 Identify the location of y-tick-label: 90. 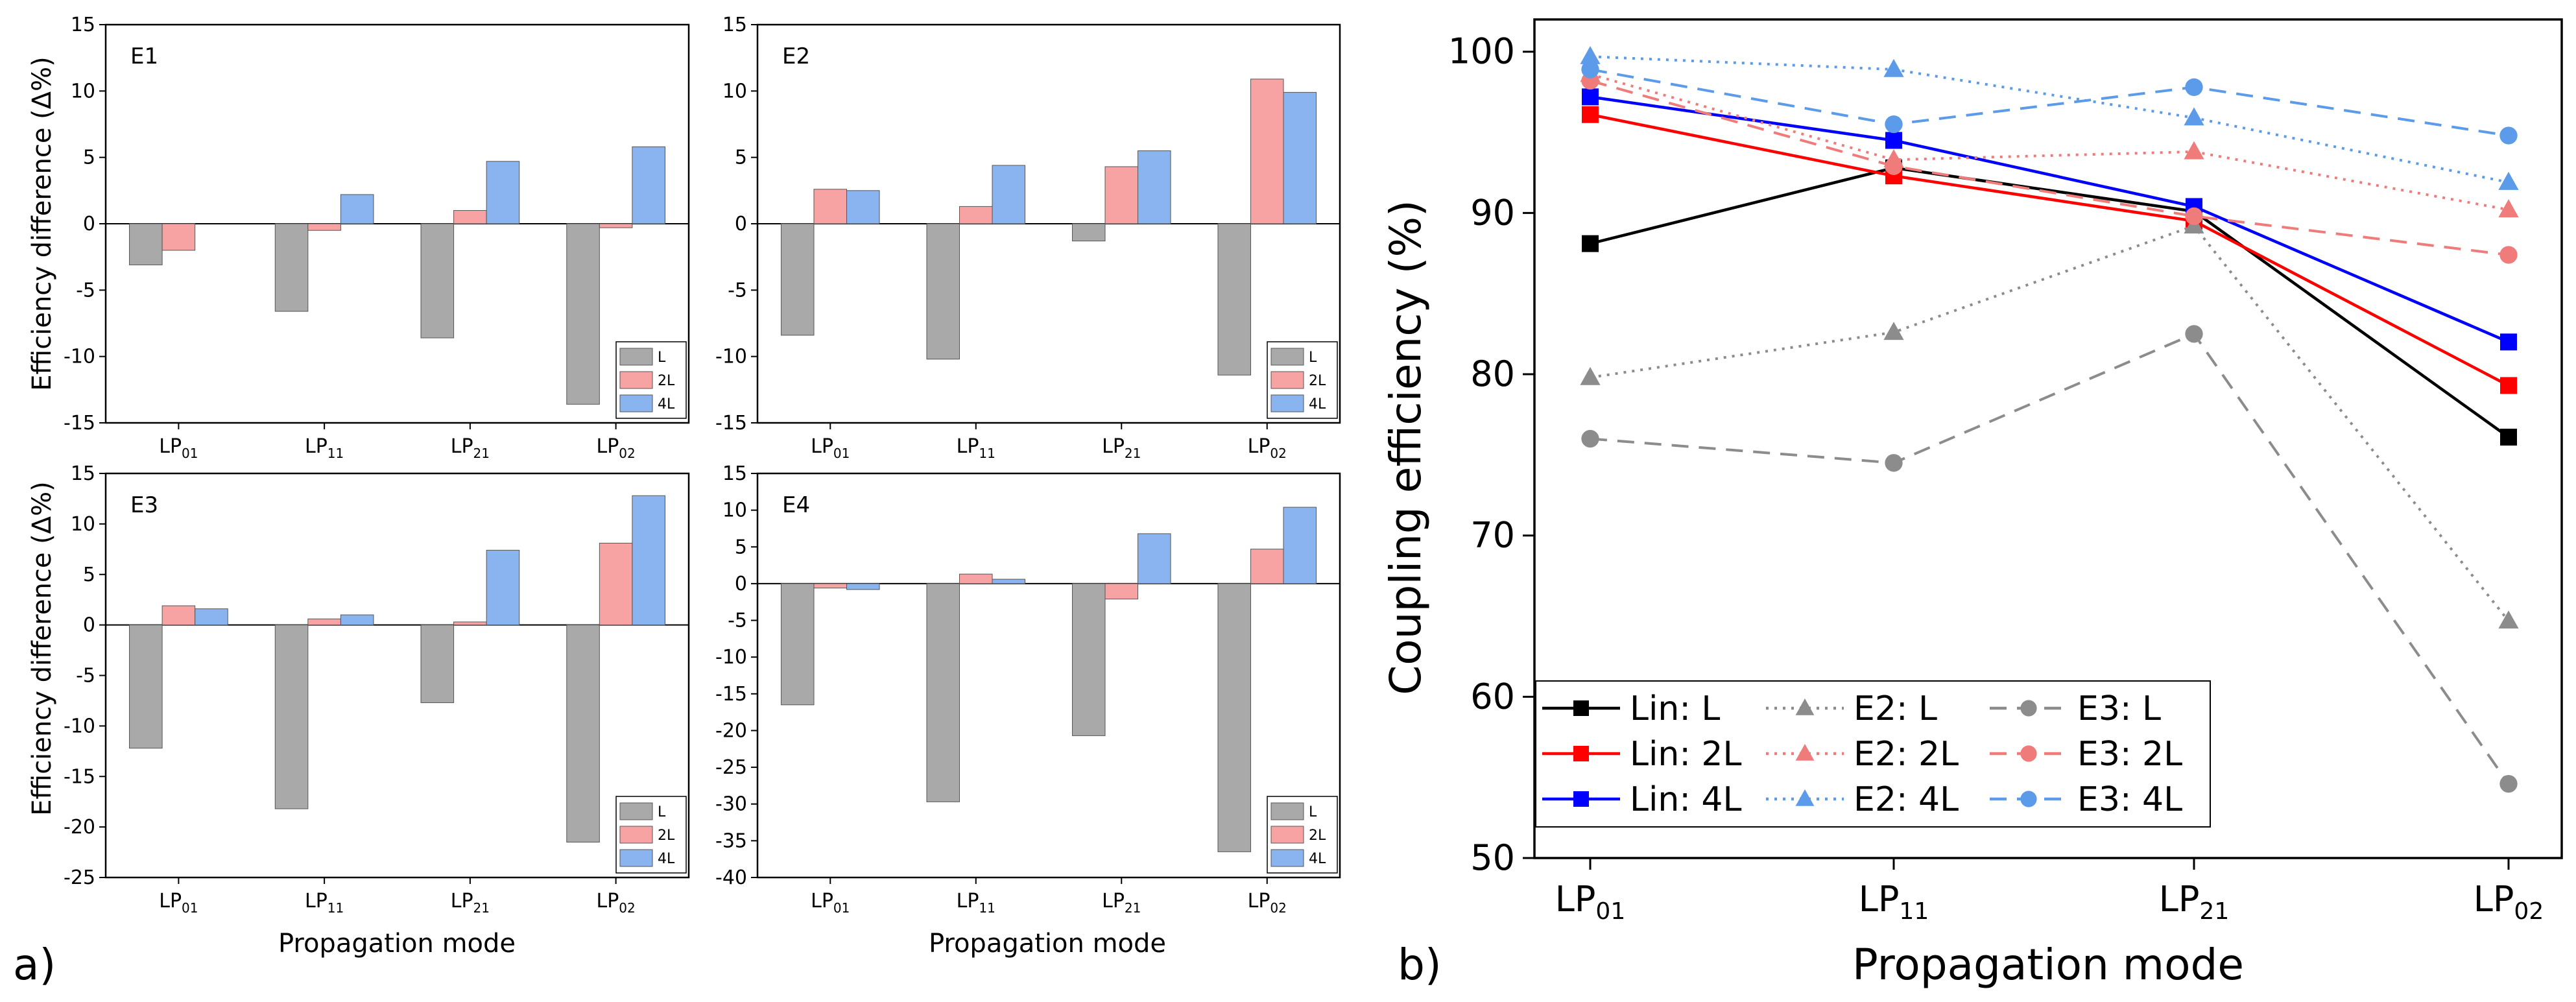
(1492, 212).